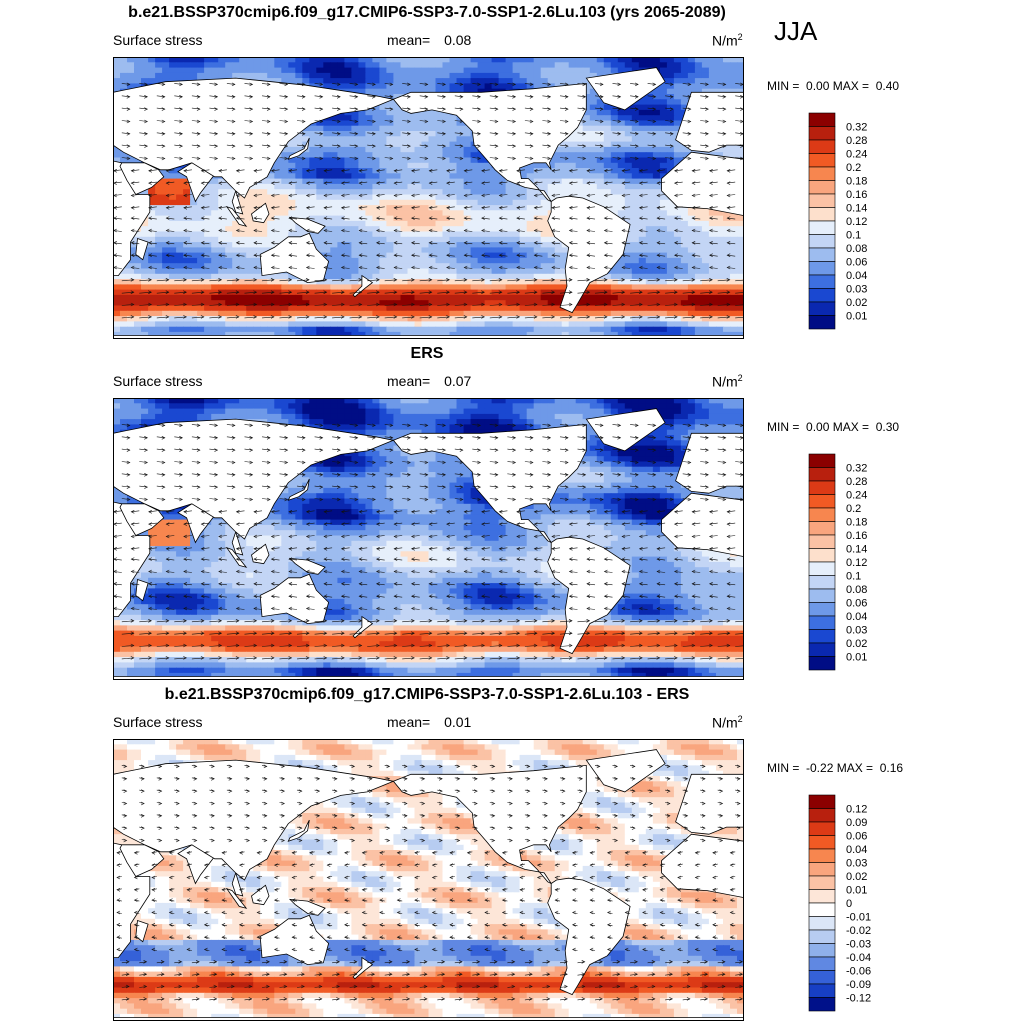 This screenshot has height=1024, width=1024. Describe the element at coordinates (158, 381) in the screenshot. I see `panel-2-left-label: Surface stress` at that location.